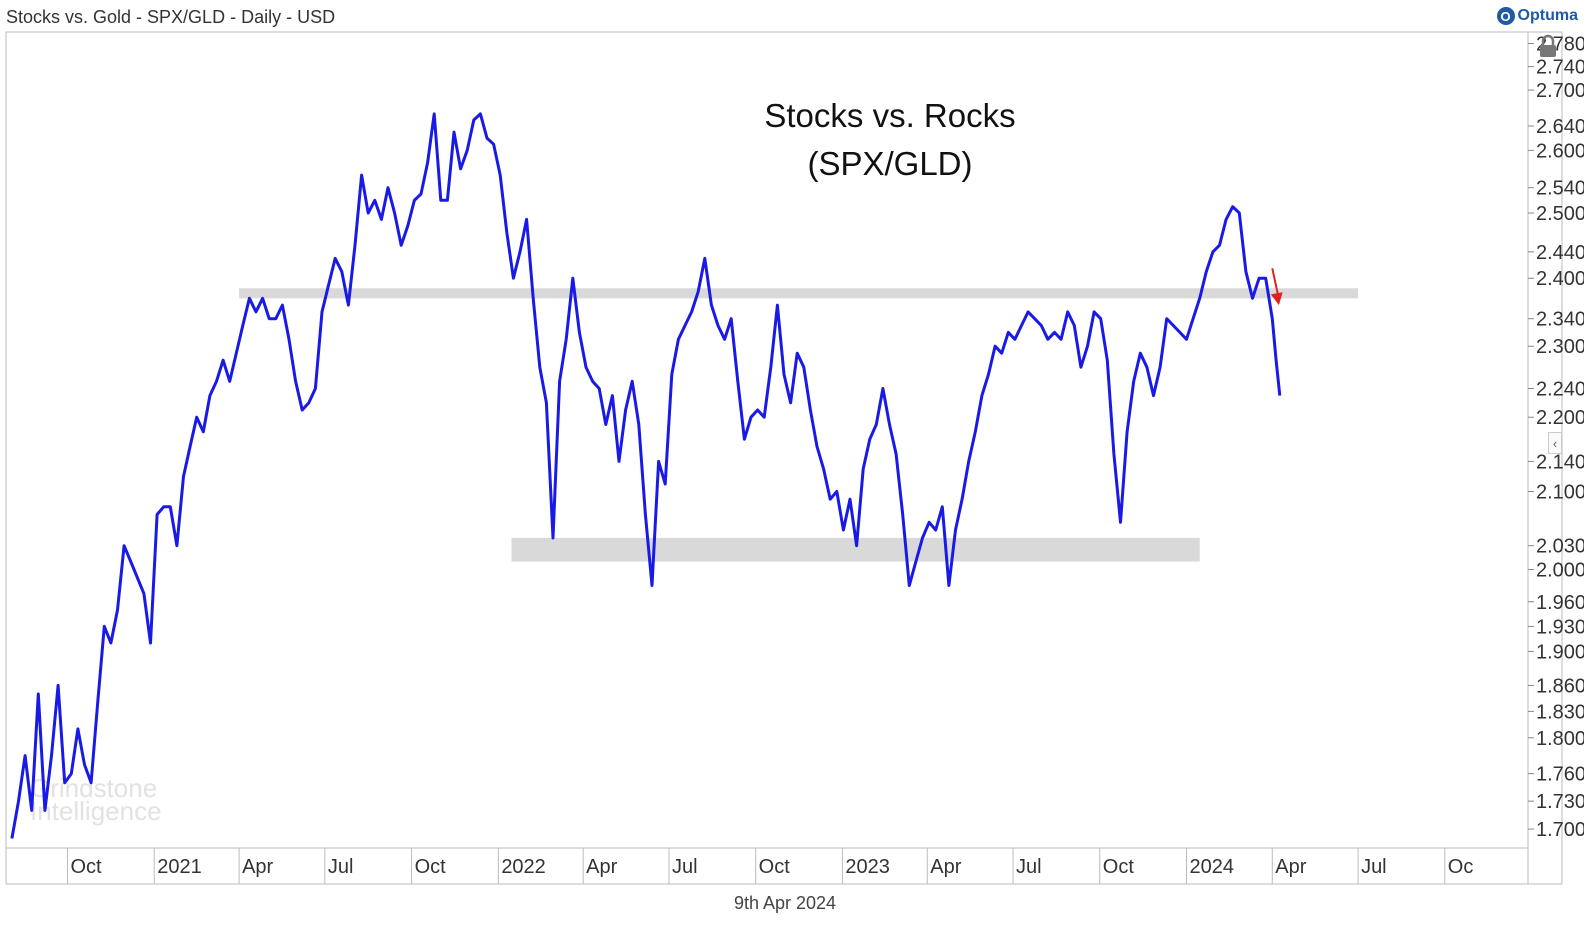 The image size is (1584, 928). What do you see at coordinates (785, 903) in the screenshot?
I see `footer-date: 9th Apr 2024` at bounding box center [785, 903].